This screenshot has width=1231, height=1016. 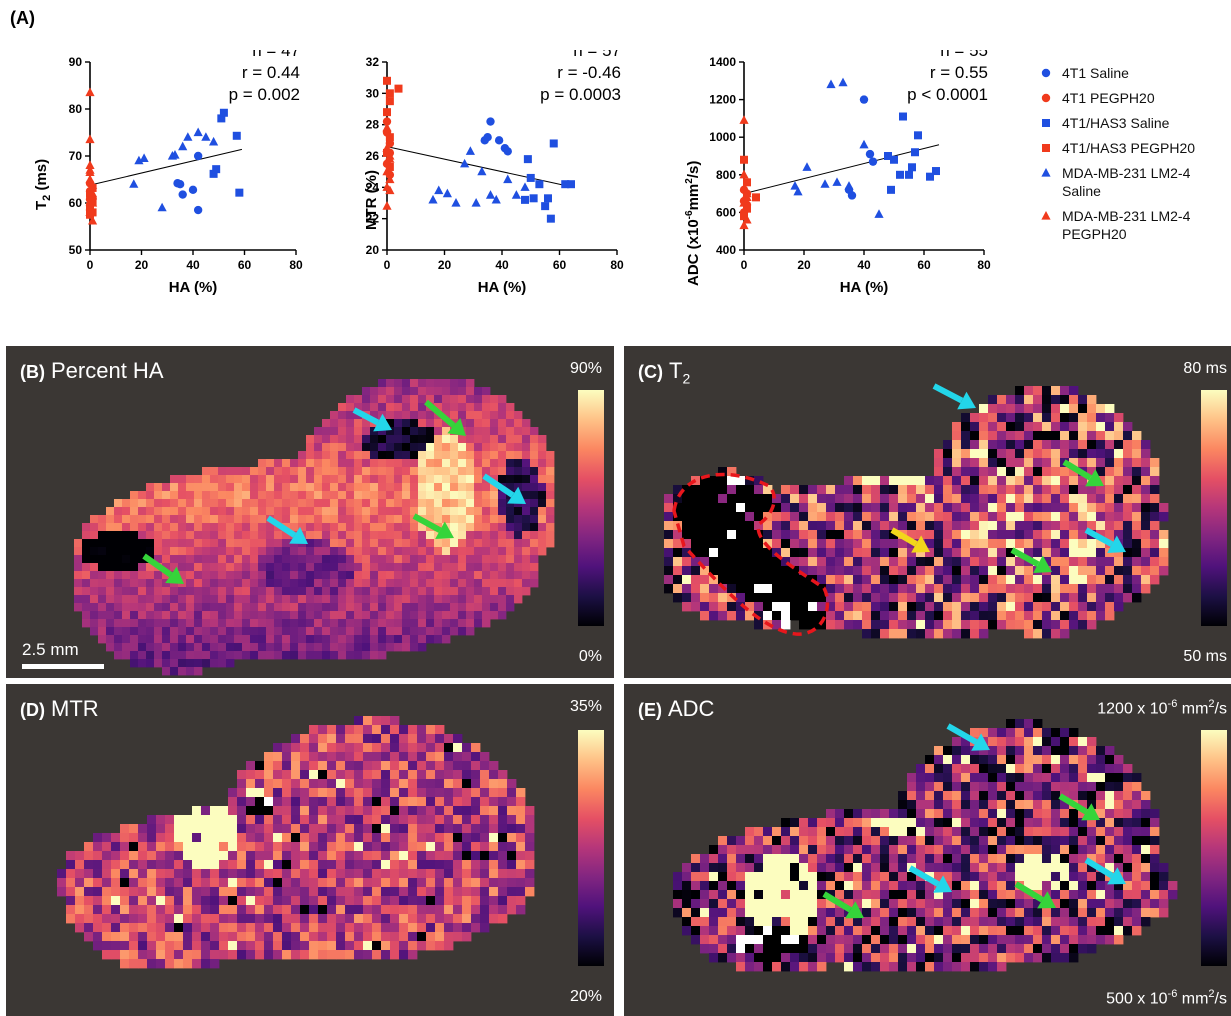 I want to click on stat-label: p = 0.002, so click(x=264, y=94).